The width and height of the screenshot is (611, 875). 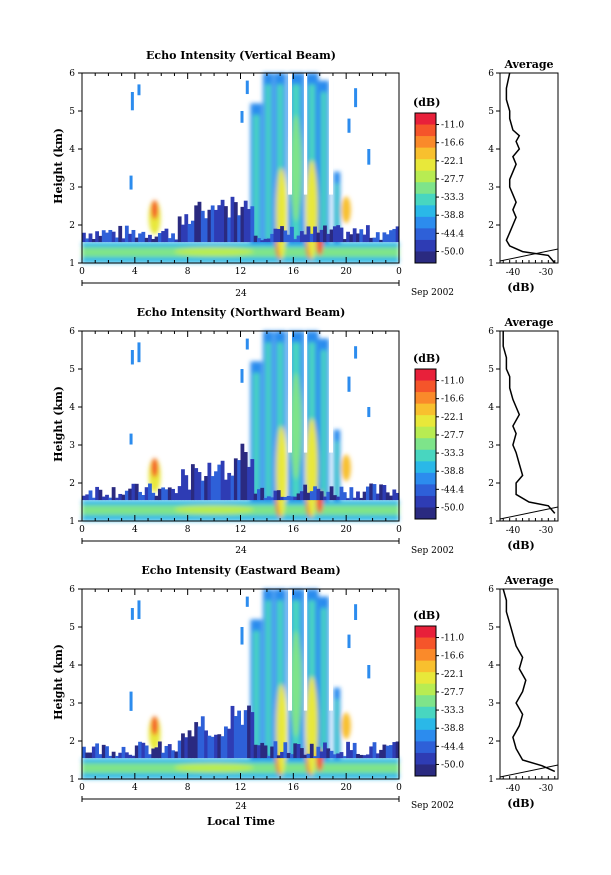 I want to click on x-tick-label: 20, so click(x=346, y=272).